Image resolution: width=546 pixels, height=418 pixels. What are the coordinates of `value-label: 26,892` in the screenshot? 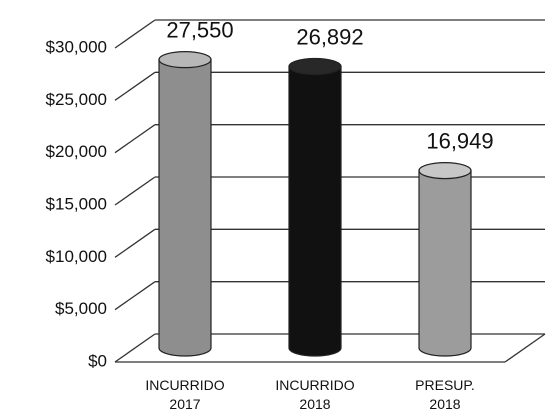 It's located at (329, 36).